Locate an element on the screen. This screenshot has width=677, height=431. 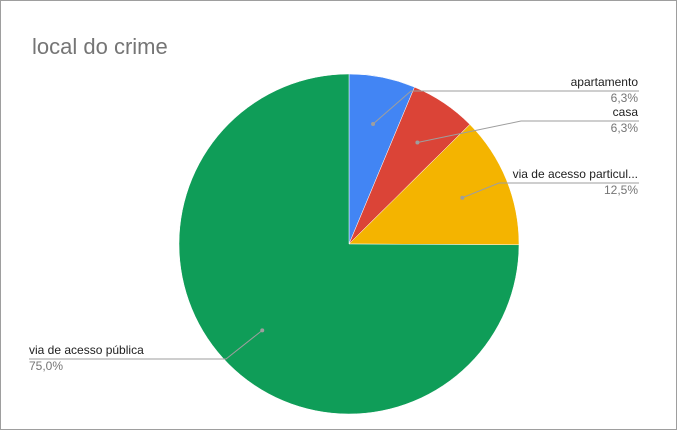
slice-percent-3: 75,0% is located at coordinates (46, 366).